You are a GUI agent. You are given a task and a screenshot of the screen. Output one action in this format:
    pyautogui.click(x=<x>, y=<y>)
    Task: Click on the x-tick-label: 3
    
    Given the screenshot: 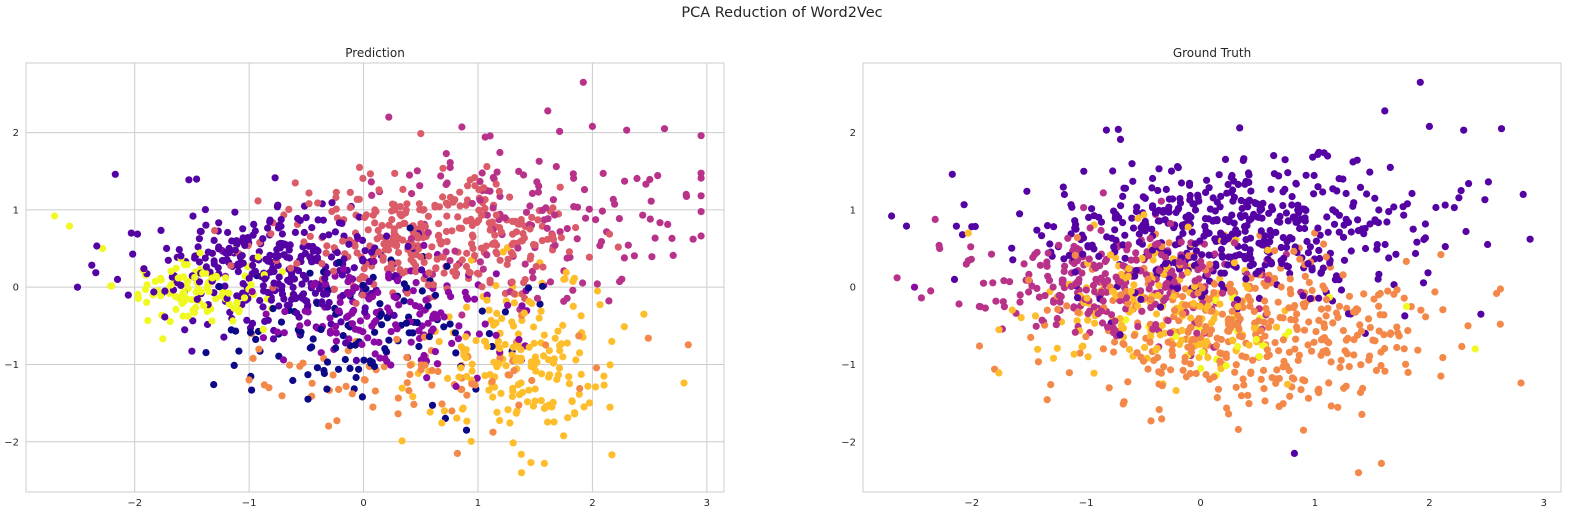 What is the action you would take?
    pyautogui.click(x=707, y=503)
    